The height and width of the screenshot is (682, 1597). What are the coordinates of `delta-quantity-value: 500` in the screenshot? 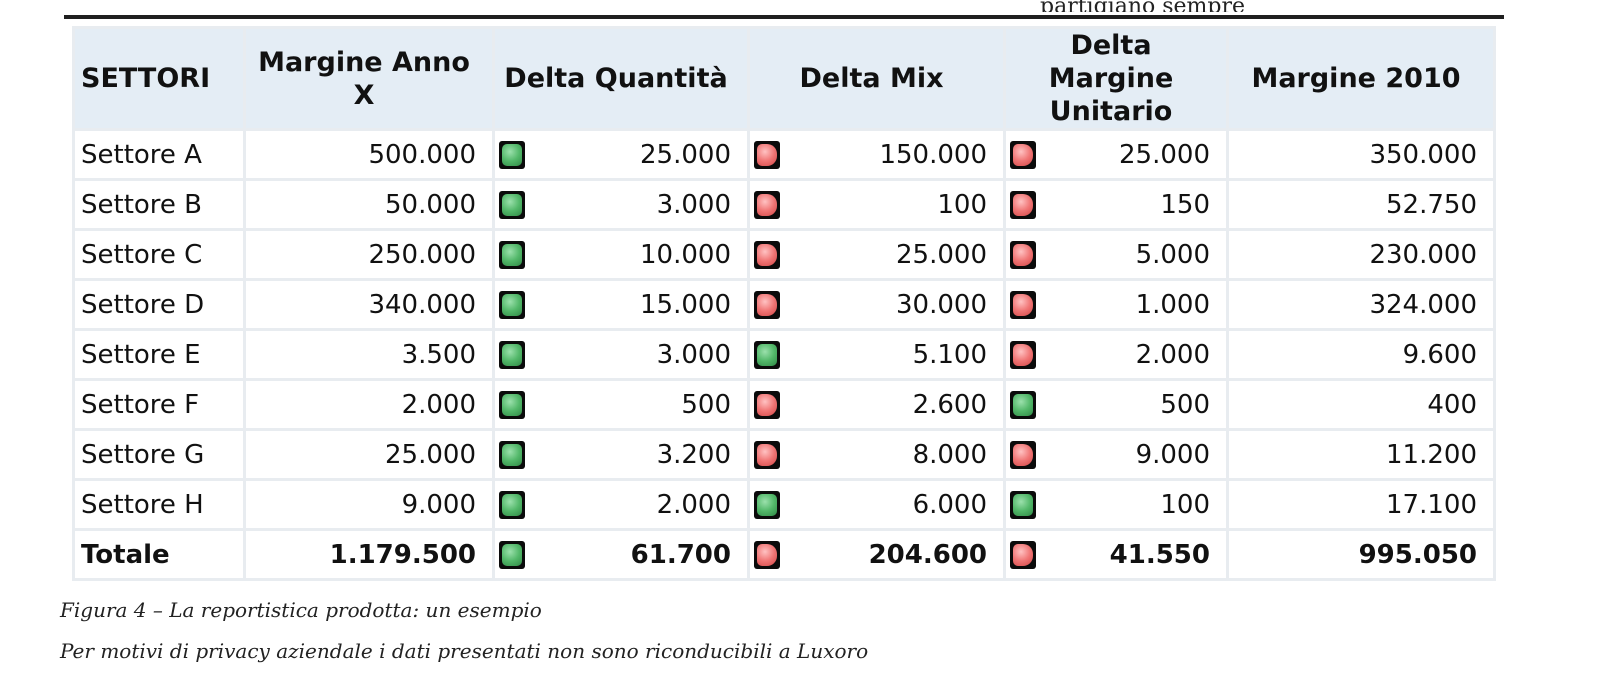 It's located at (706, 404).